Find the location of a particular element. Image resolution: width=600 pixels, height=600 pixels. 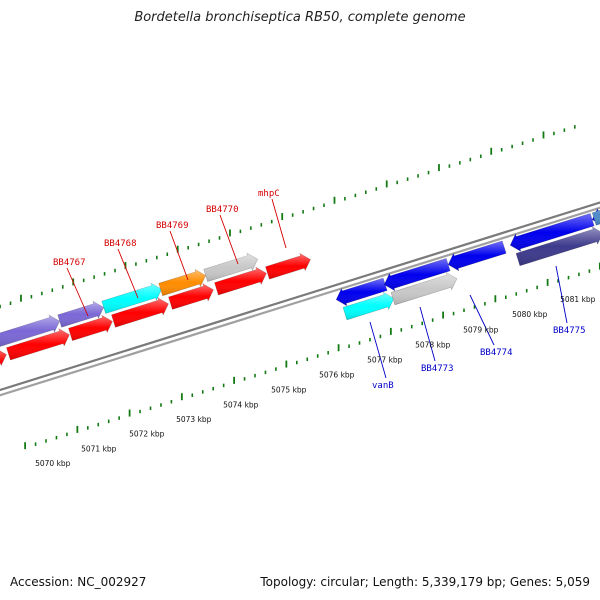

scale-label: 5076 kbp is located at coordinates (337, 374).